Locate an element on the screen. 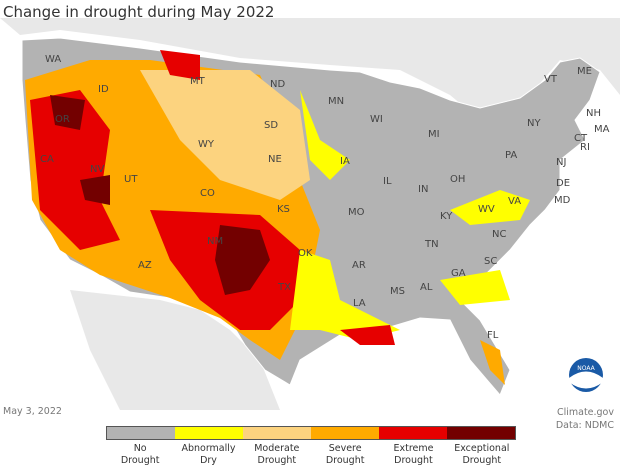 The image size is (620, 471). state-label-nm: NM is located at coordinates (215, 241).